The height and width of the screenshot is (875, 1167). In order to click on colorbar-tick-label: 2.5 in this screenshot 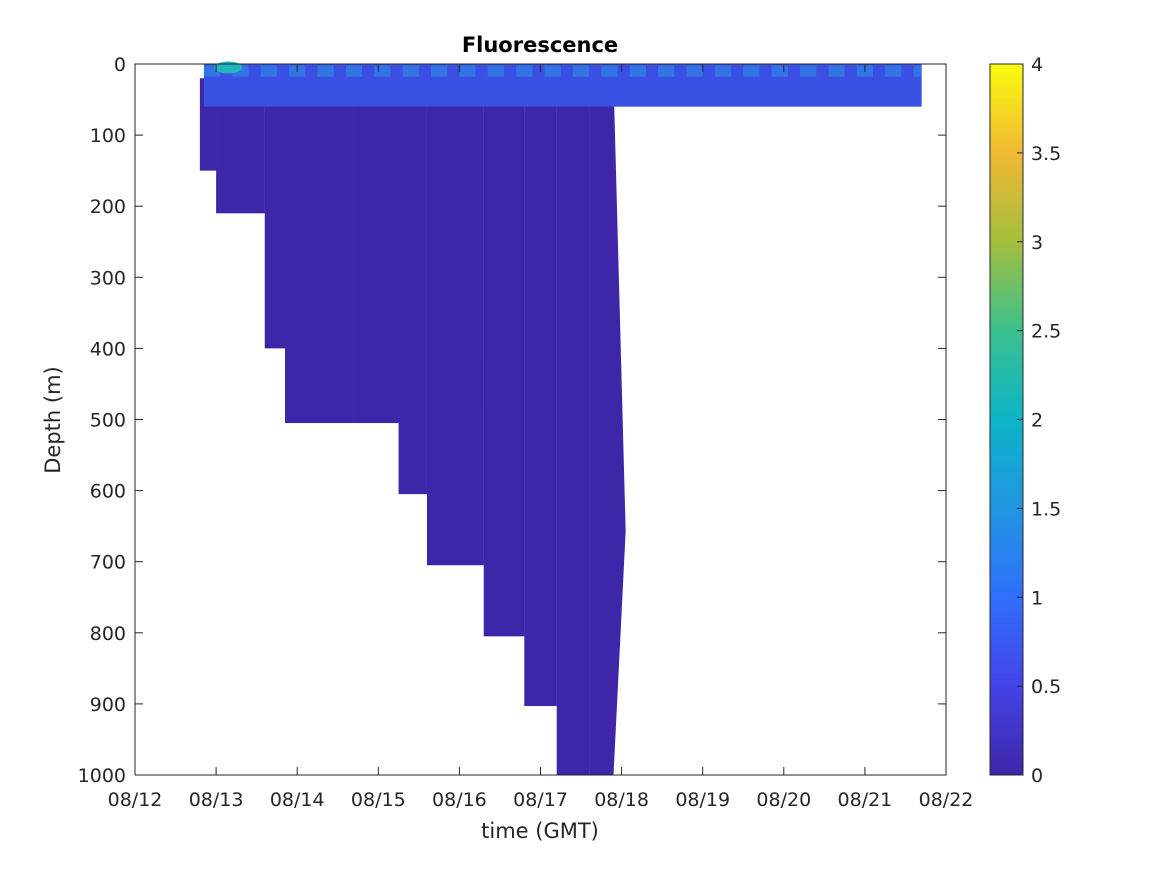, I will do `click(1046, 332)`.